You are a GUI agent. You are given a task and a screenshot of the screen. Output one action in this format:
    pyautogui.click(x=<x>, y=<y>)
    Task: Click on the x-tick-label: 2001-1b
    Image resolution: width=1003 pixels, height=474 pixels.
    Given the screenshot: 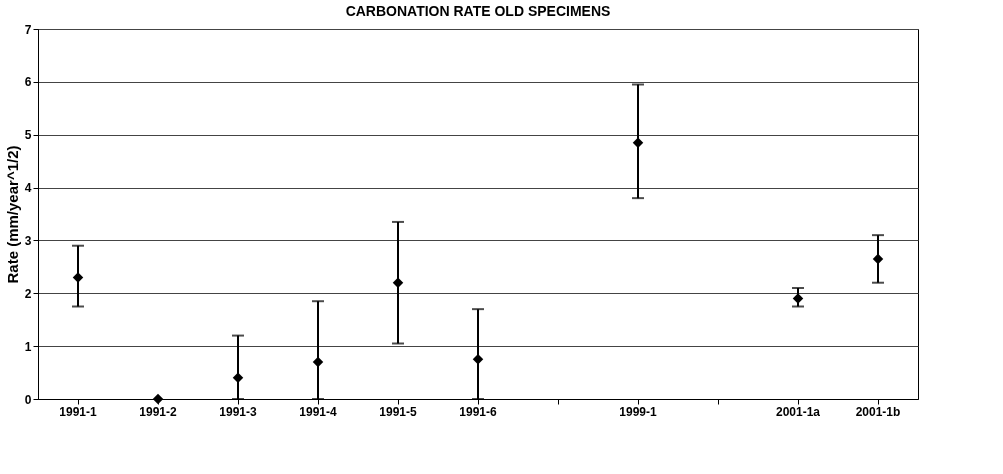 What is the action you would take?
    pyautogui.click(x=878, y=411)
    